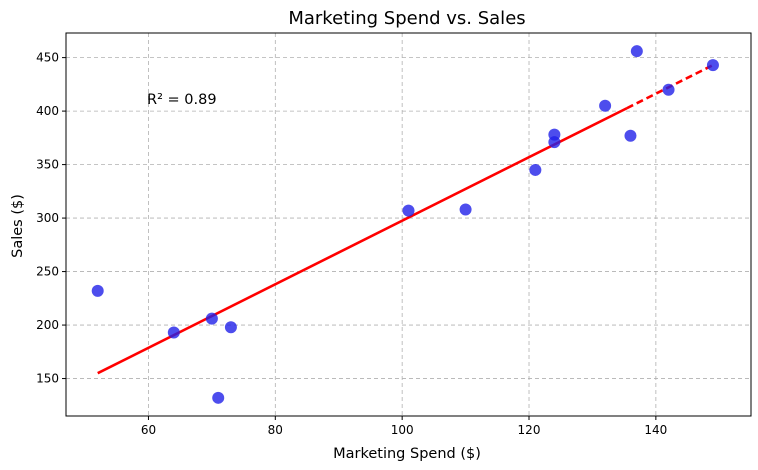 Image resolution: width=758 pixels, height=470 pixels. I want to click on y-ticks: 150 200 250 300 350 400 450, so click(51, 218).